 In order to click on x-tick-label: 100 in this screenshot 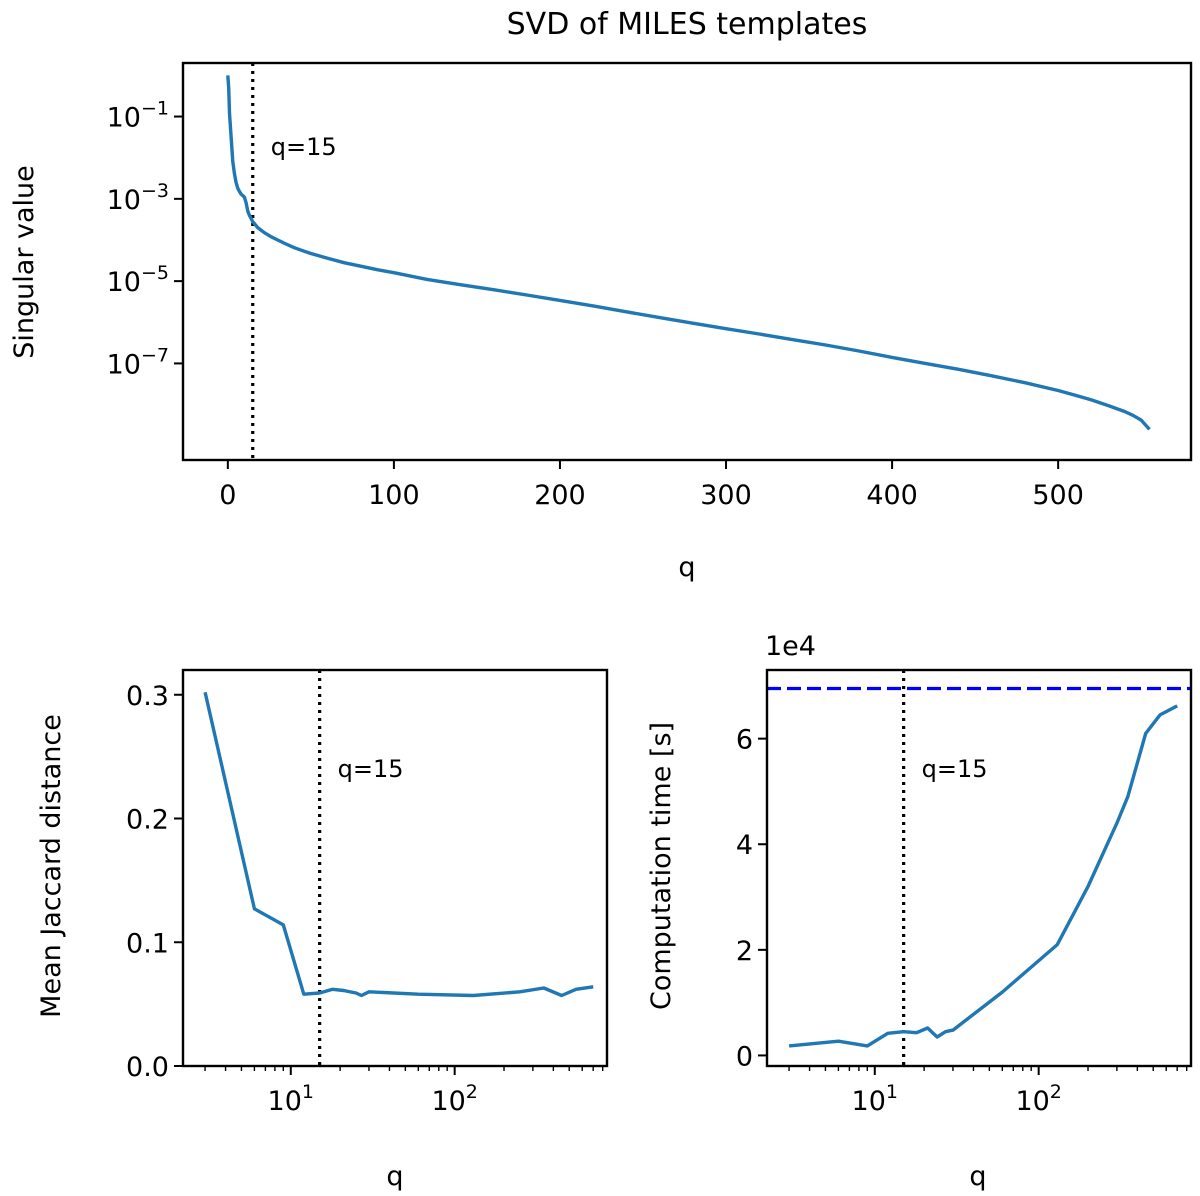, I will do `click(394, 495)`.